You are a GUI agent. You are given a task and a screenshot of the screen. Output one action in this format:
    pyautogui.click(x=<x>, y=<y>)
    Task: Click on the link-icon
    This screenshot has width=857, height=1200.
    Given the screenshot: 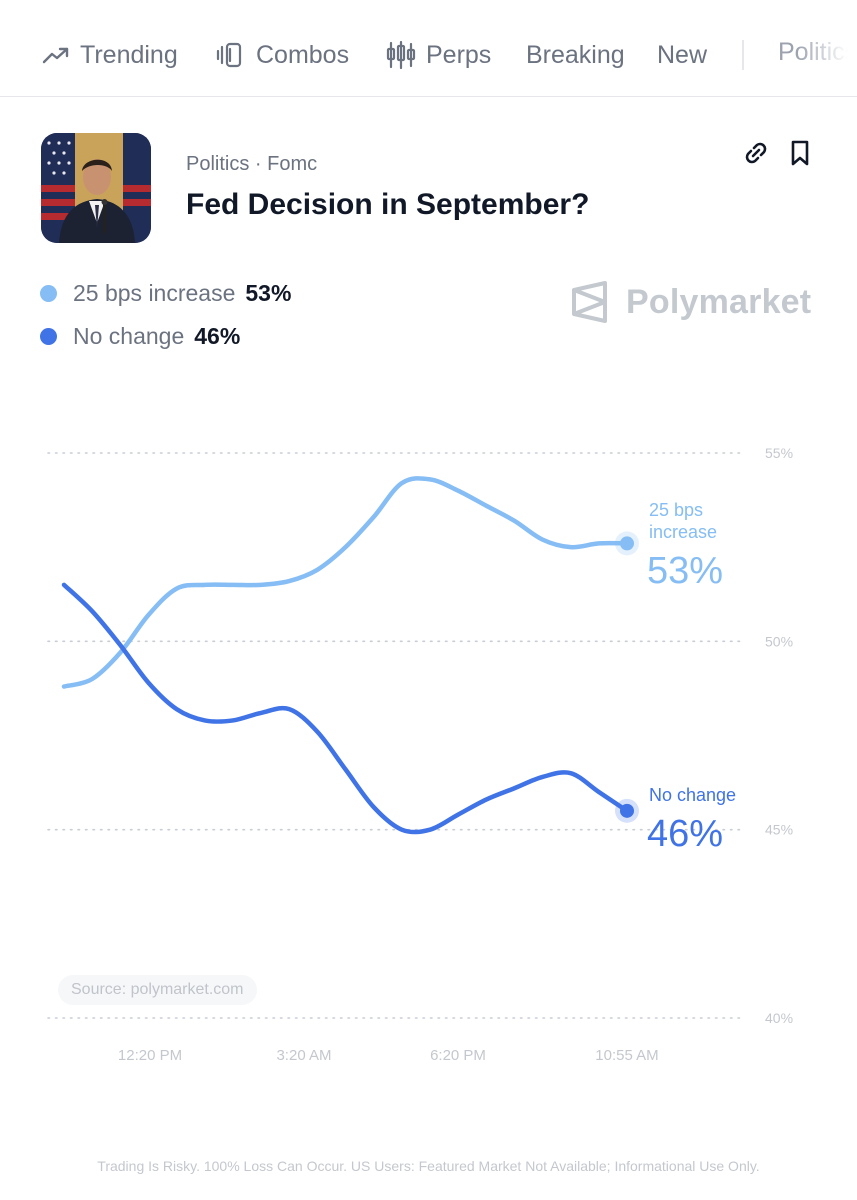 What is the action you would take?
    pyautogui.click(x=756, y=153)
    